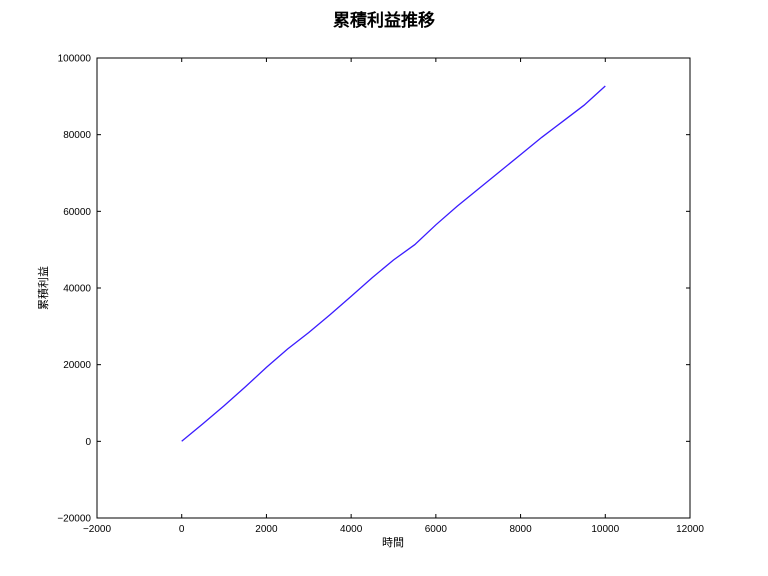  Describe the element at coordinates (605, 529) in the screenshot. I see `x-tick-label: 10000` at that location.